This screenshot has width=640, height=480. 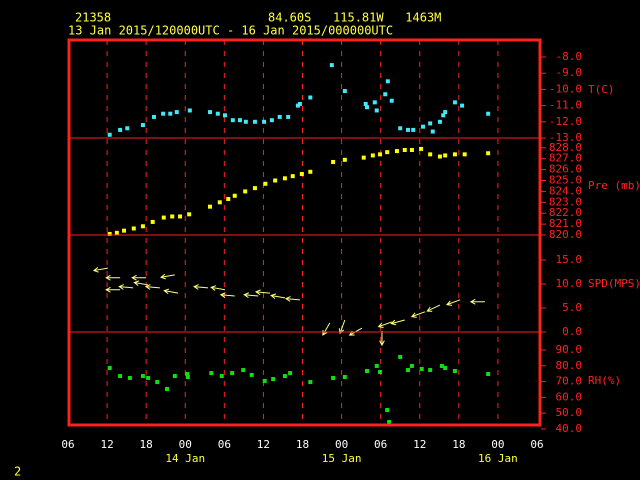 What do you see at coordinates (569, 365) in the screenshot?
I see `y-tick-label: 80.0` at bounding box center [569, 365].